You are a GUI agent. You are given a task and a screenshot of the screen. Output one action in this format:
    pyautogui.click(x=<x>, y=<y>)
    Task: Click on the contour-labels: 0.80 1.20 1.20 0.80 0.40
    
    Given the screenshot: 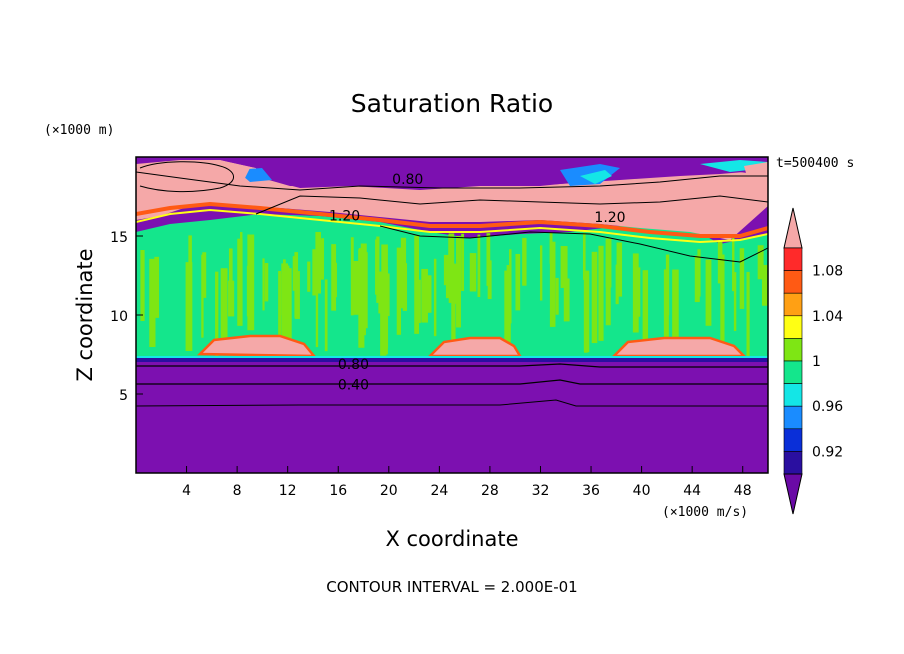 What is the action you would take?
    pyautogui.click(x=477, y=282)
    